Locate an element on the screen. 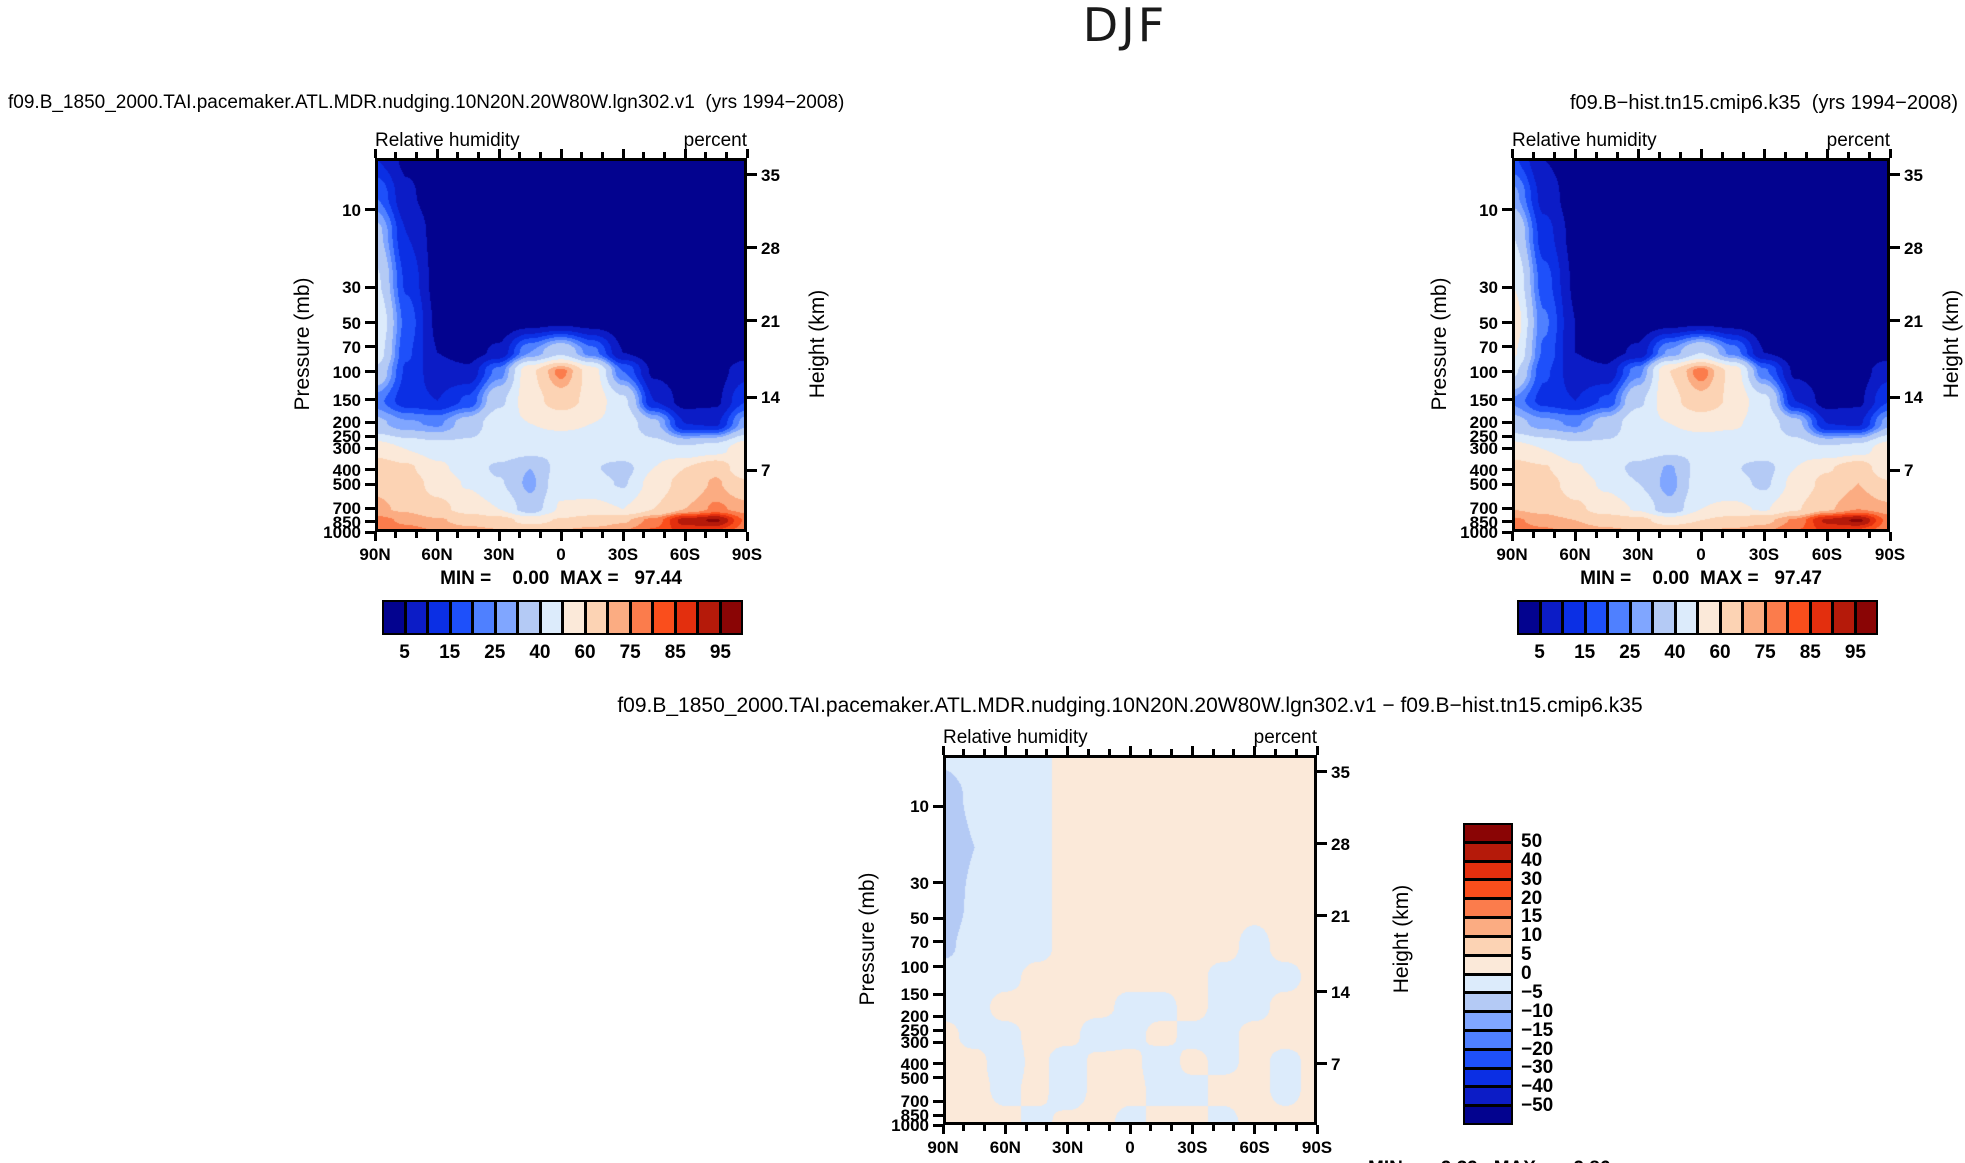 The height and width of the screenshot is (1163, 1965). colorbar-label: 25 is located at coordinates (1630, 652).